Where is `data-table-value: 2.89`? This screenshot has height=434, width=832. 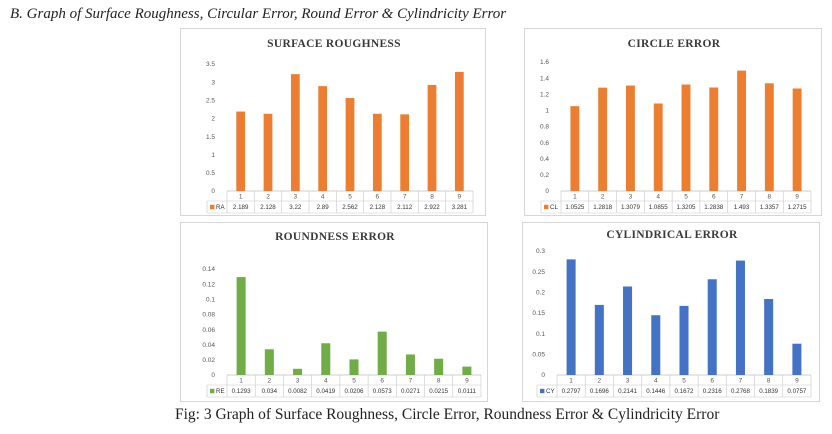 data-table-value: 2.89 is located at coordinates (323, 207).